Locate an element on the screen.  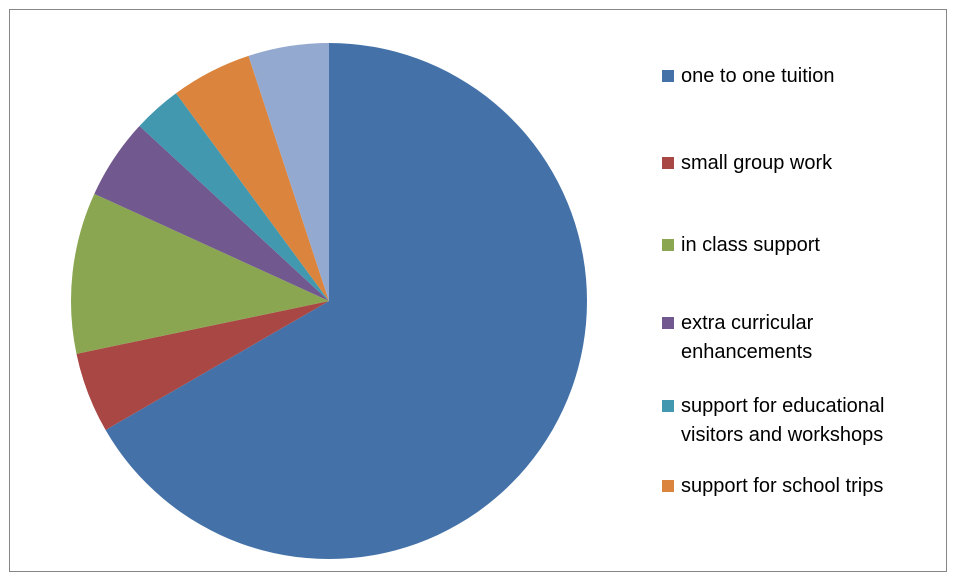
legend-label: small group work is located at coordinates (757, 163).